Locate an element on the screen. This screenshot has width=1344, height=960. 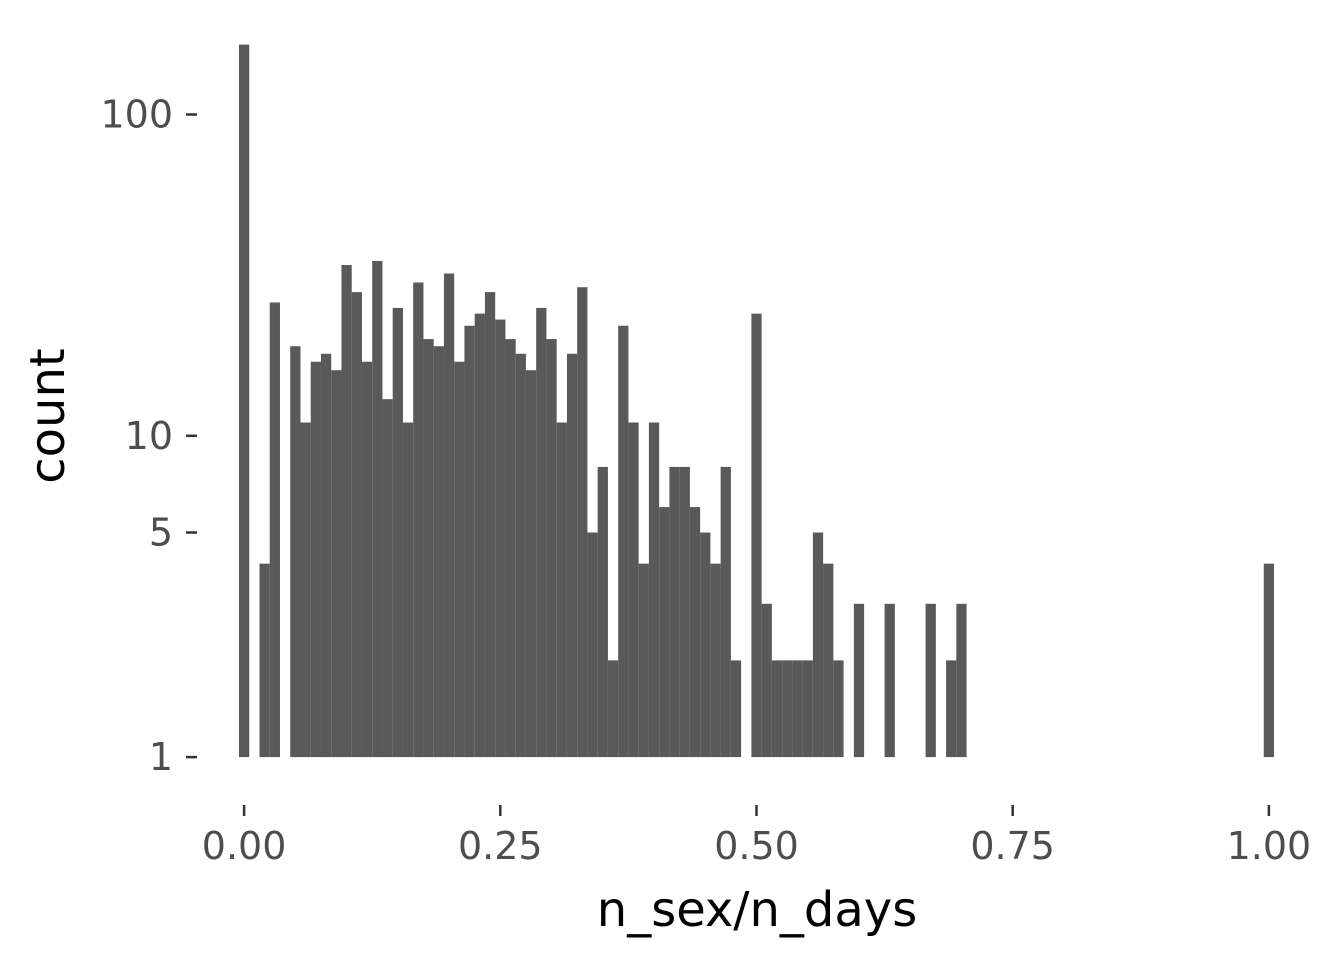
x-axis: 0.00 0.25 0.50 0.75 1.00 is located at coordinates (756, 836).